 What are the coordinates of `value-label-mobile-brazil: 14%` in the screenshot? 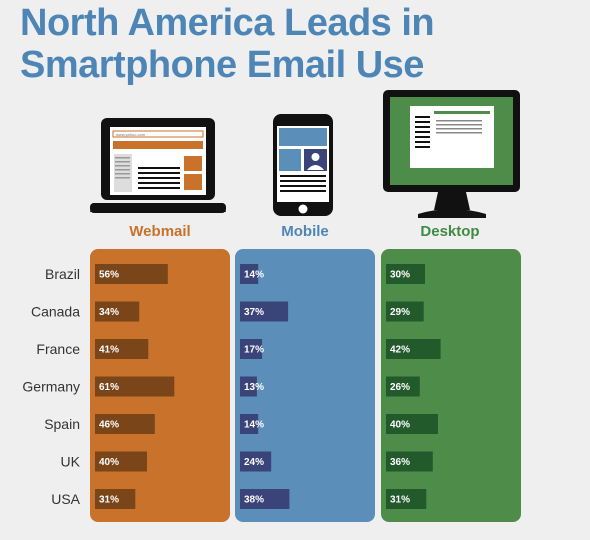 It's located at (254, 275).